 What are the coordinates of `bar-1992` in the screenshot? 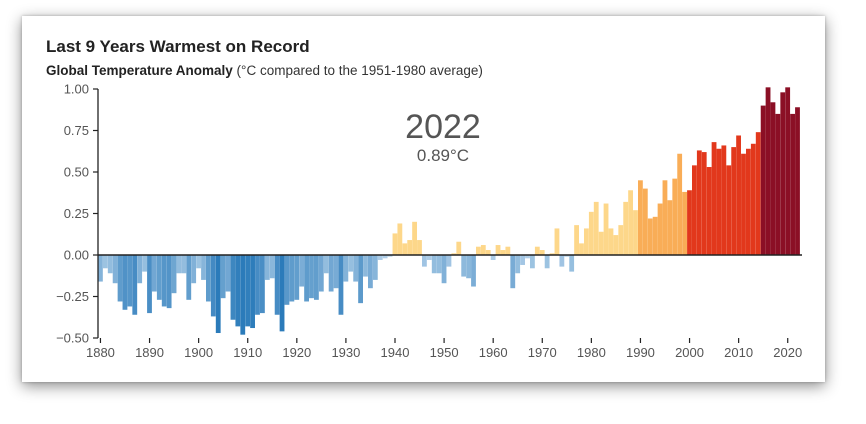 It's located at (650, 236).